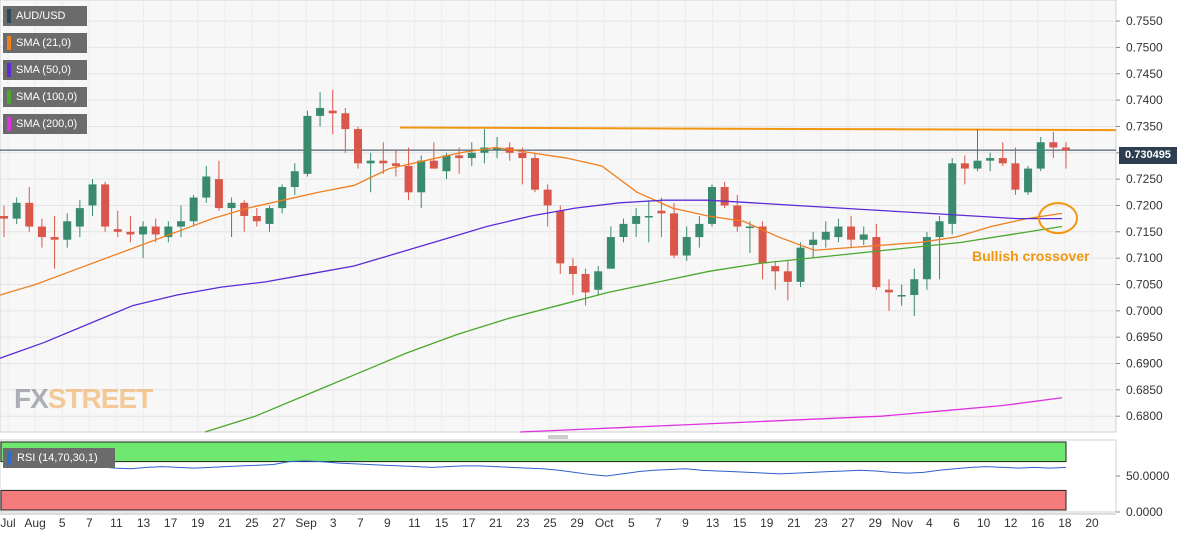  I want to click on y-tick-label: 0.7400, so click(1144, 100).